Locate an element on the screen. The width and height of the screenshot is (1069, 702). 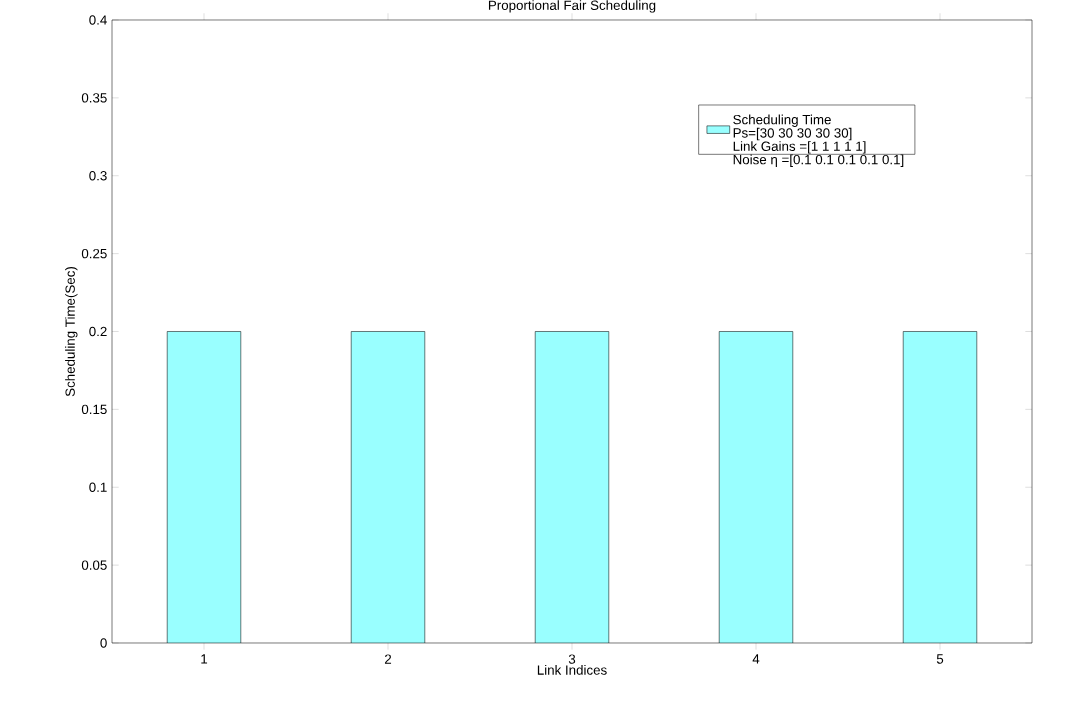
annotation: Noise η =[0.1 0.1 0.1 0.1 0.1] is located at coordinates (818, 160).